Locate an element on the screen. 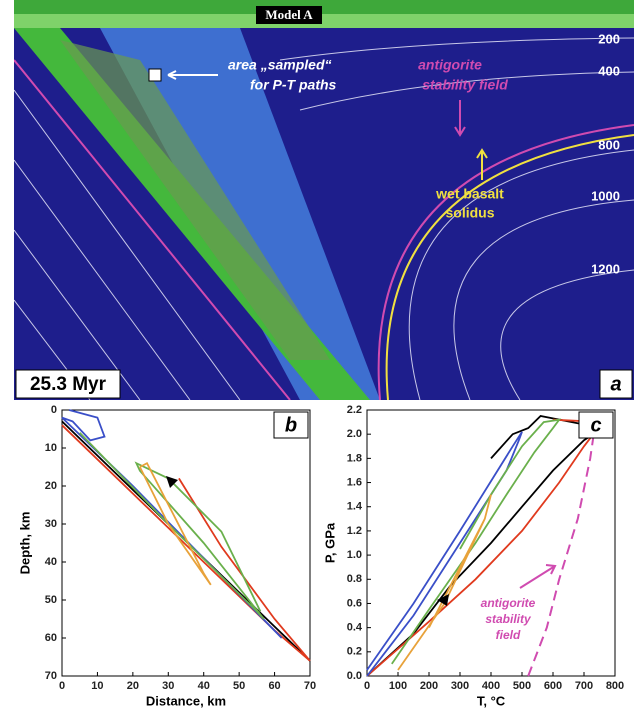  model-title: Model A is located at coordinates (289, 14).